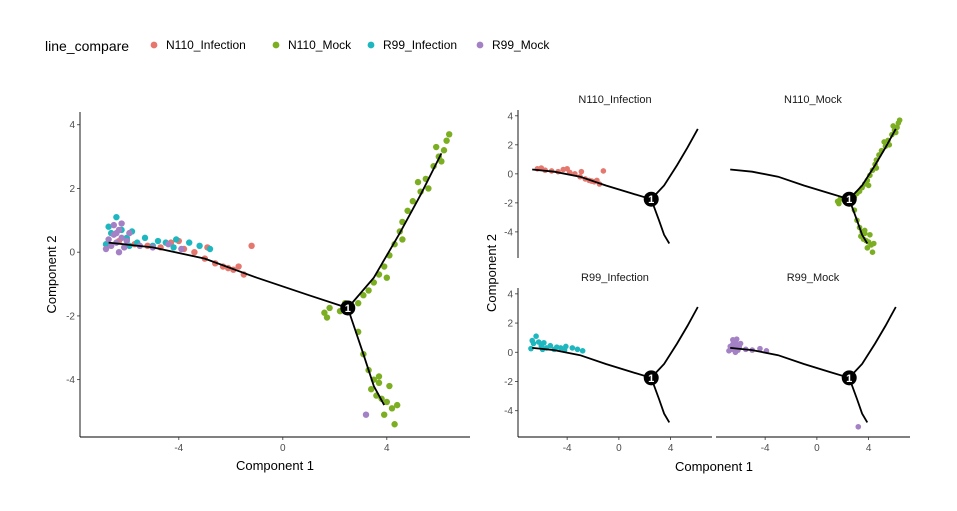 Image resolution: width=957 pixels, height=511 pixels. Describe the element at coordinates (521, 45) in the screenshot. I see `legend-label-3: R99_Mock` at that location.